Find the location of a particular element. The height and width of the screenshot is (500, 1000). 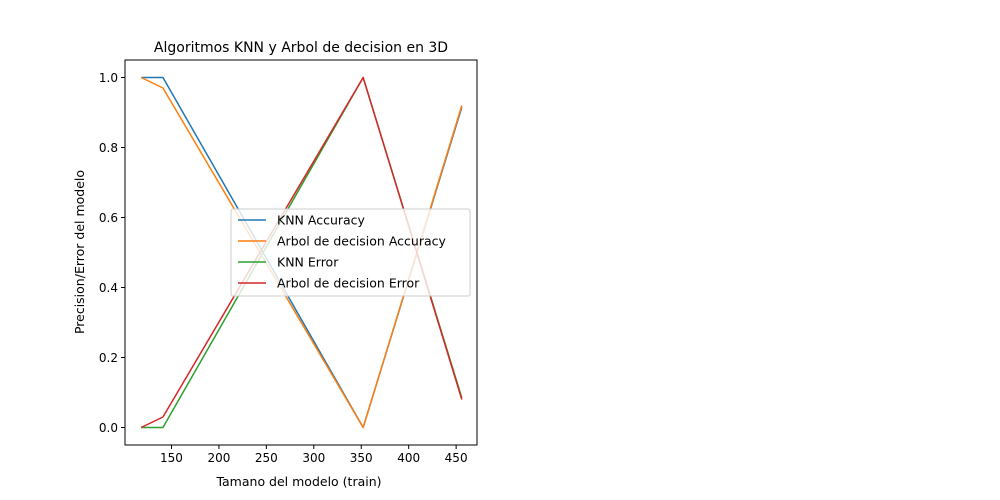

legend-box is located at coordinates (350, 252).